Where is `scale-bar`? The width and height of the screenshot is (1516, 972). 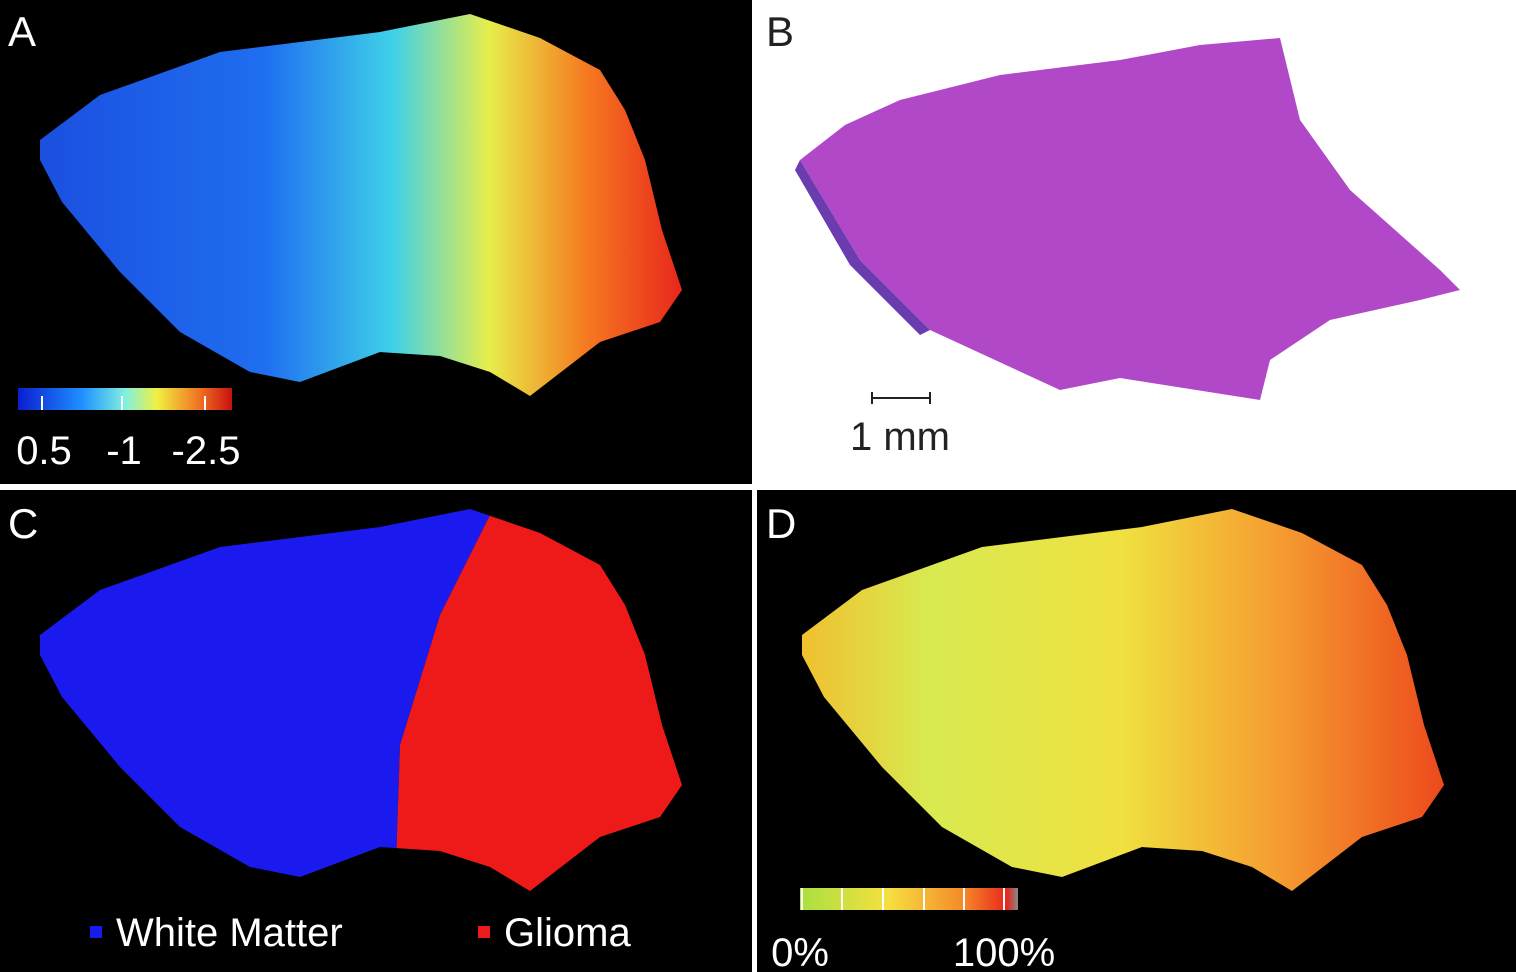 scale-bar is located at coordinates (901, 398).